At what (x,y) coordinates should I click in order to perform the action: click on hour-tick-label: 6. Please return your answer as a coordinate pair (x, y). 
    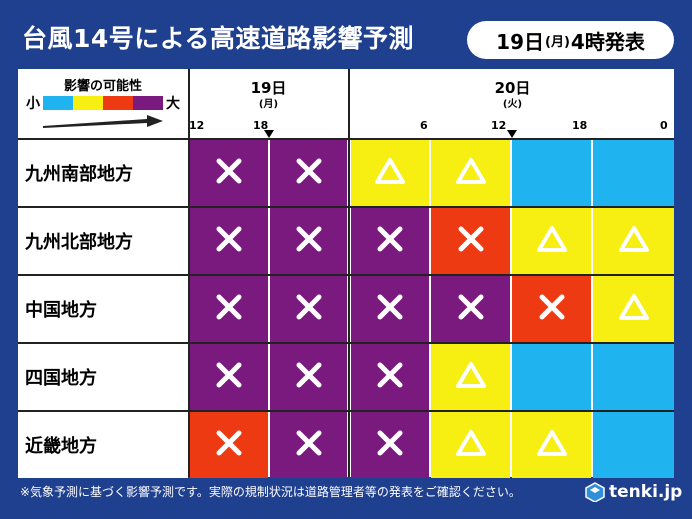
    Looking at the image, I should click on (424, 125).